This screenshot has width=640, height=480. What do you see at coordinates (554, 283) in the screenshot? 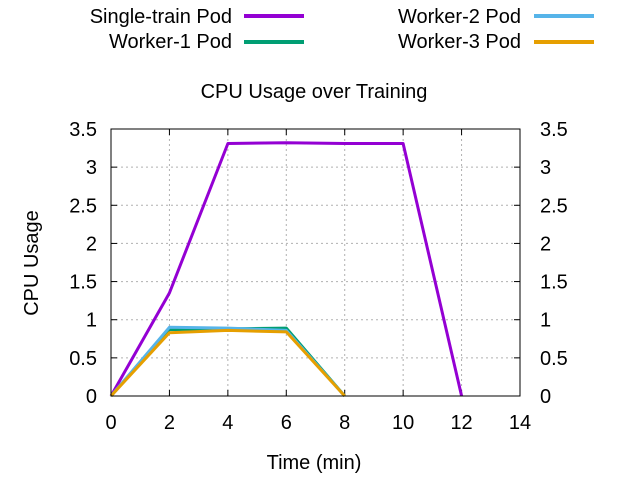
I see `y2-tick-label: 1.5` at bounding box center [554, 283].